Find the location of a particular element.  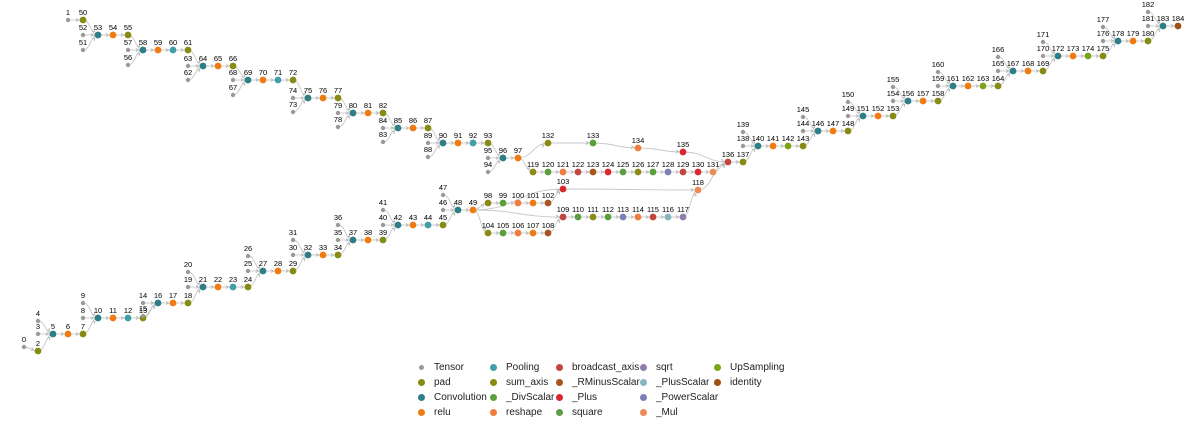

graph-node-172: 172 is located at coordinates (1058, 52).